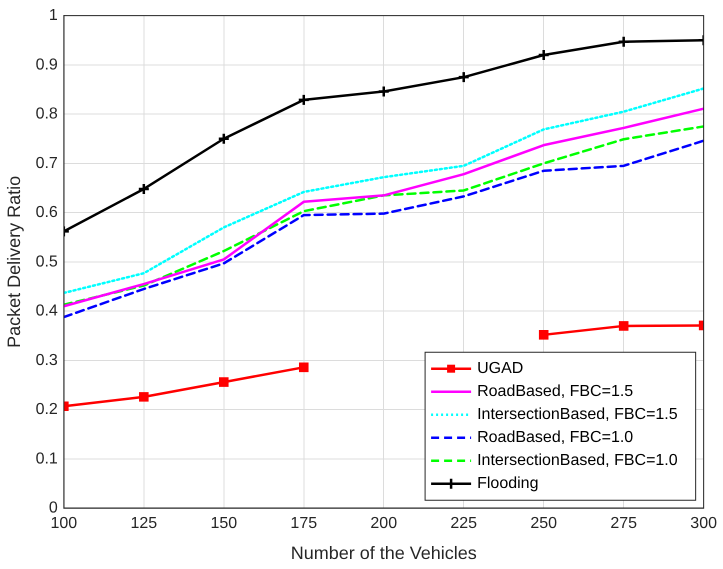  What do you see at coordinates (47, 261) in the screenshot?
I see `y-tick-label: 0.5` at bounding box center [47, 261].